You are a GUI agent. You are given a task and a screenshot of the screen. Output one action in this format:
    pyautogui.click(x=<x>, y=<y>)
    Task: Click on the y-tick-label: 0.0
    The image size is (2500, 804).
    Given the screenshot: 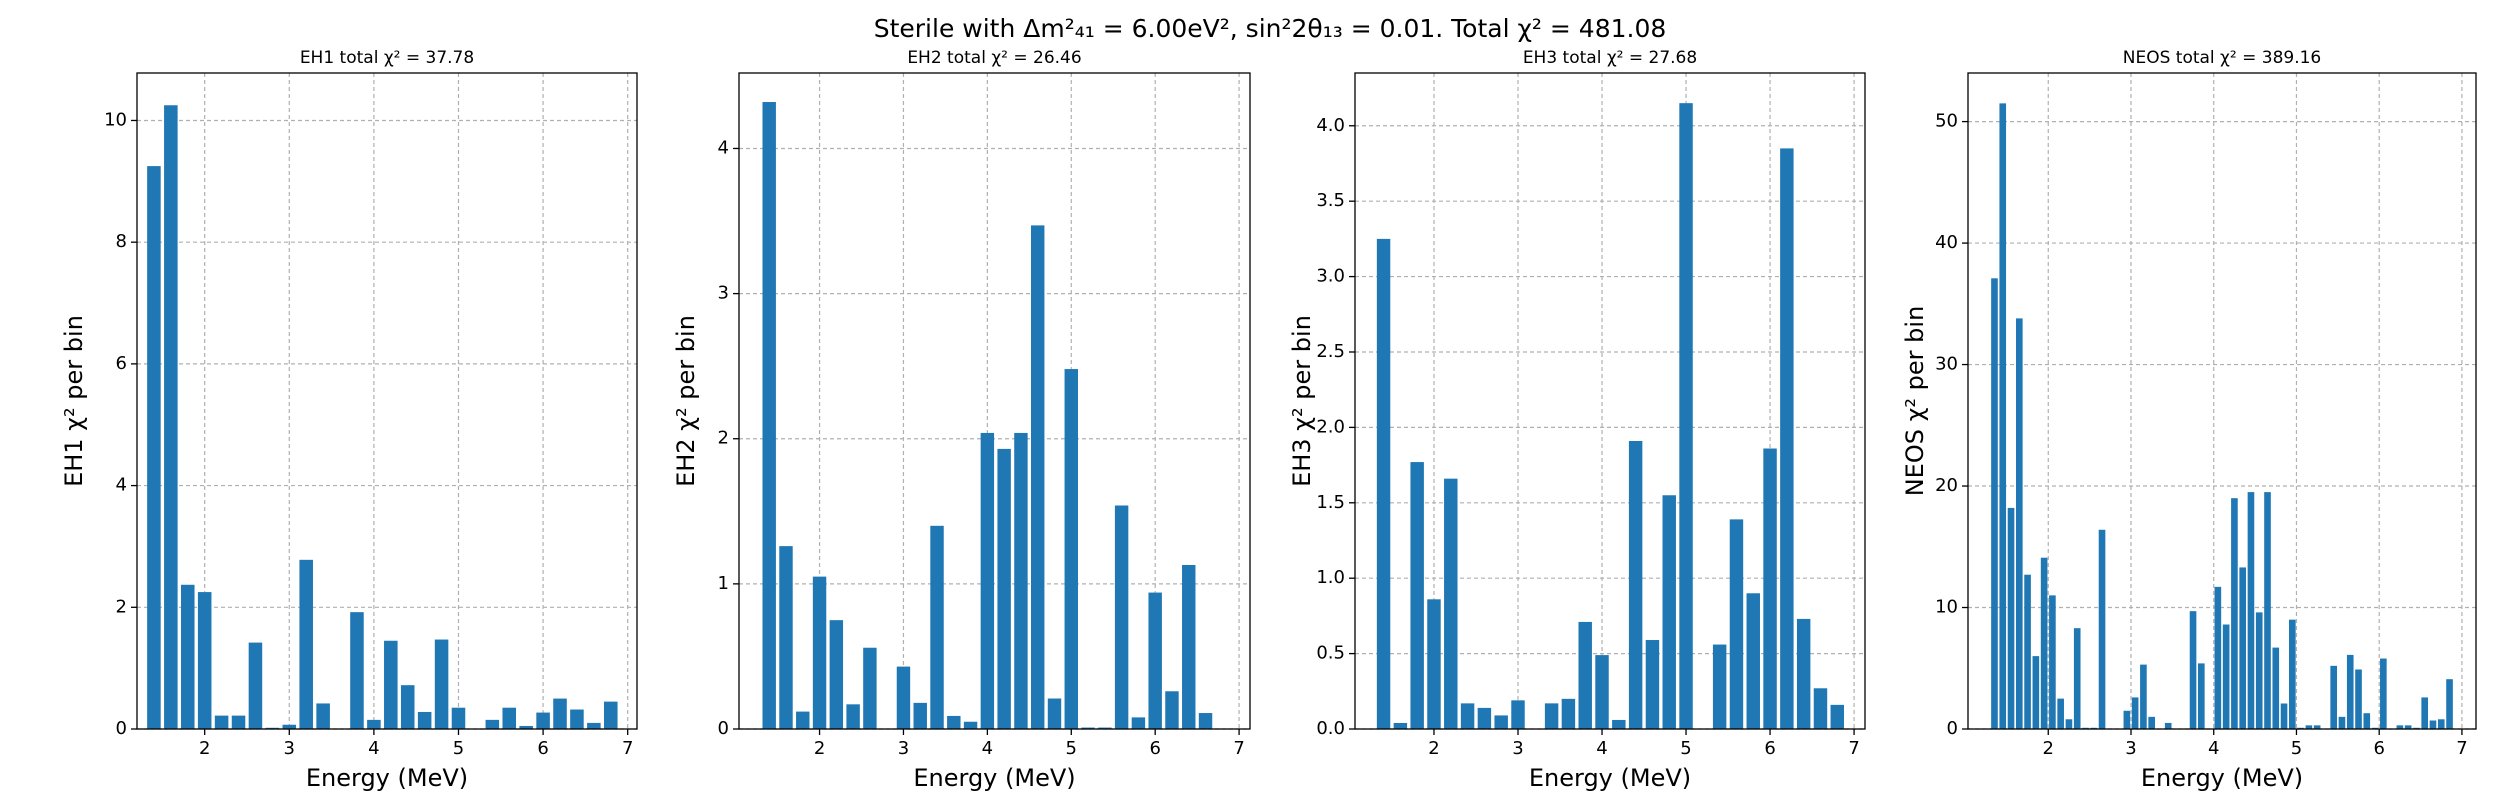 What is the action you would take?
    pyautogui.click(x=1330, y=728)
    